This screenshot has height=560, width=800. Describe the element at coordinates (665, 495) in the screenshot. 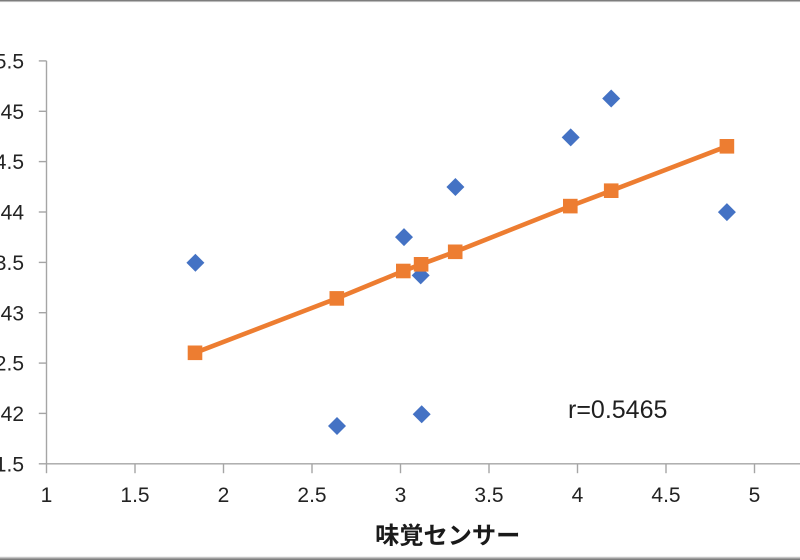

I see `svg-text: 4.5` at that location.